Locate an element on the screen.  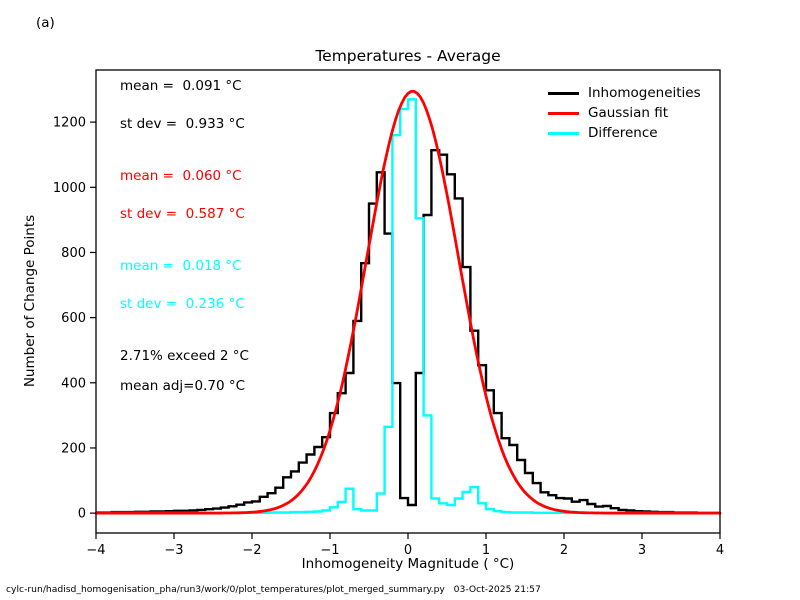
stat-exceed: 2.71% exceed 2 °C is located at coordinates (184, 356).